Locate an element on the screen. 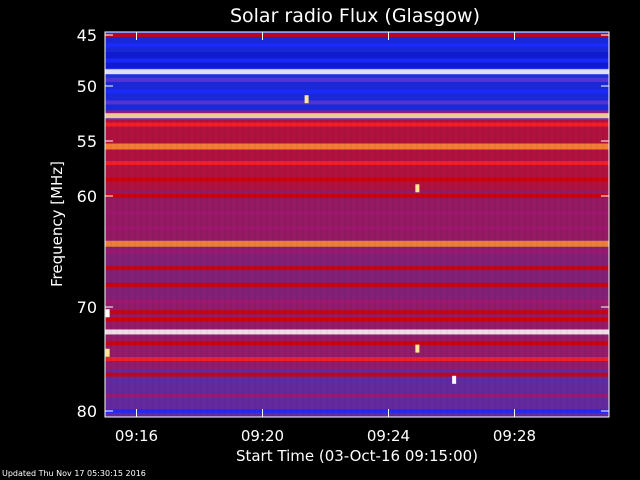  y-tick-label: 60 is located at coordinates (87, 196).